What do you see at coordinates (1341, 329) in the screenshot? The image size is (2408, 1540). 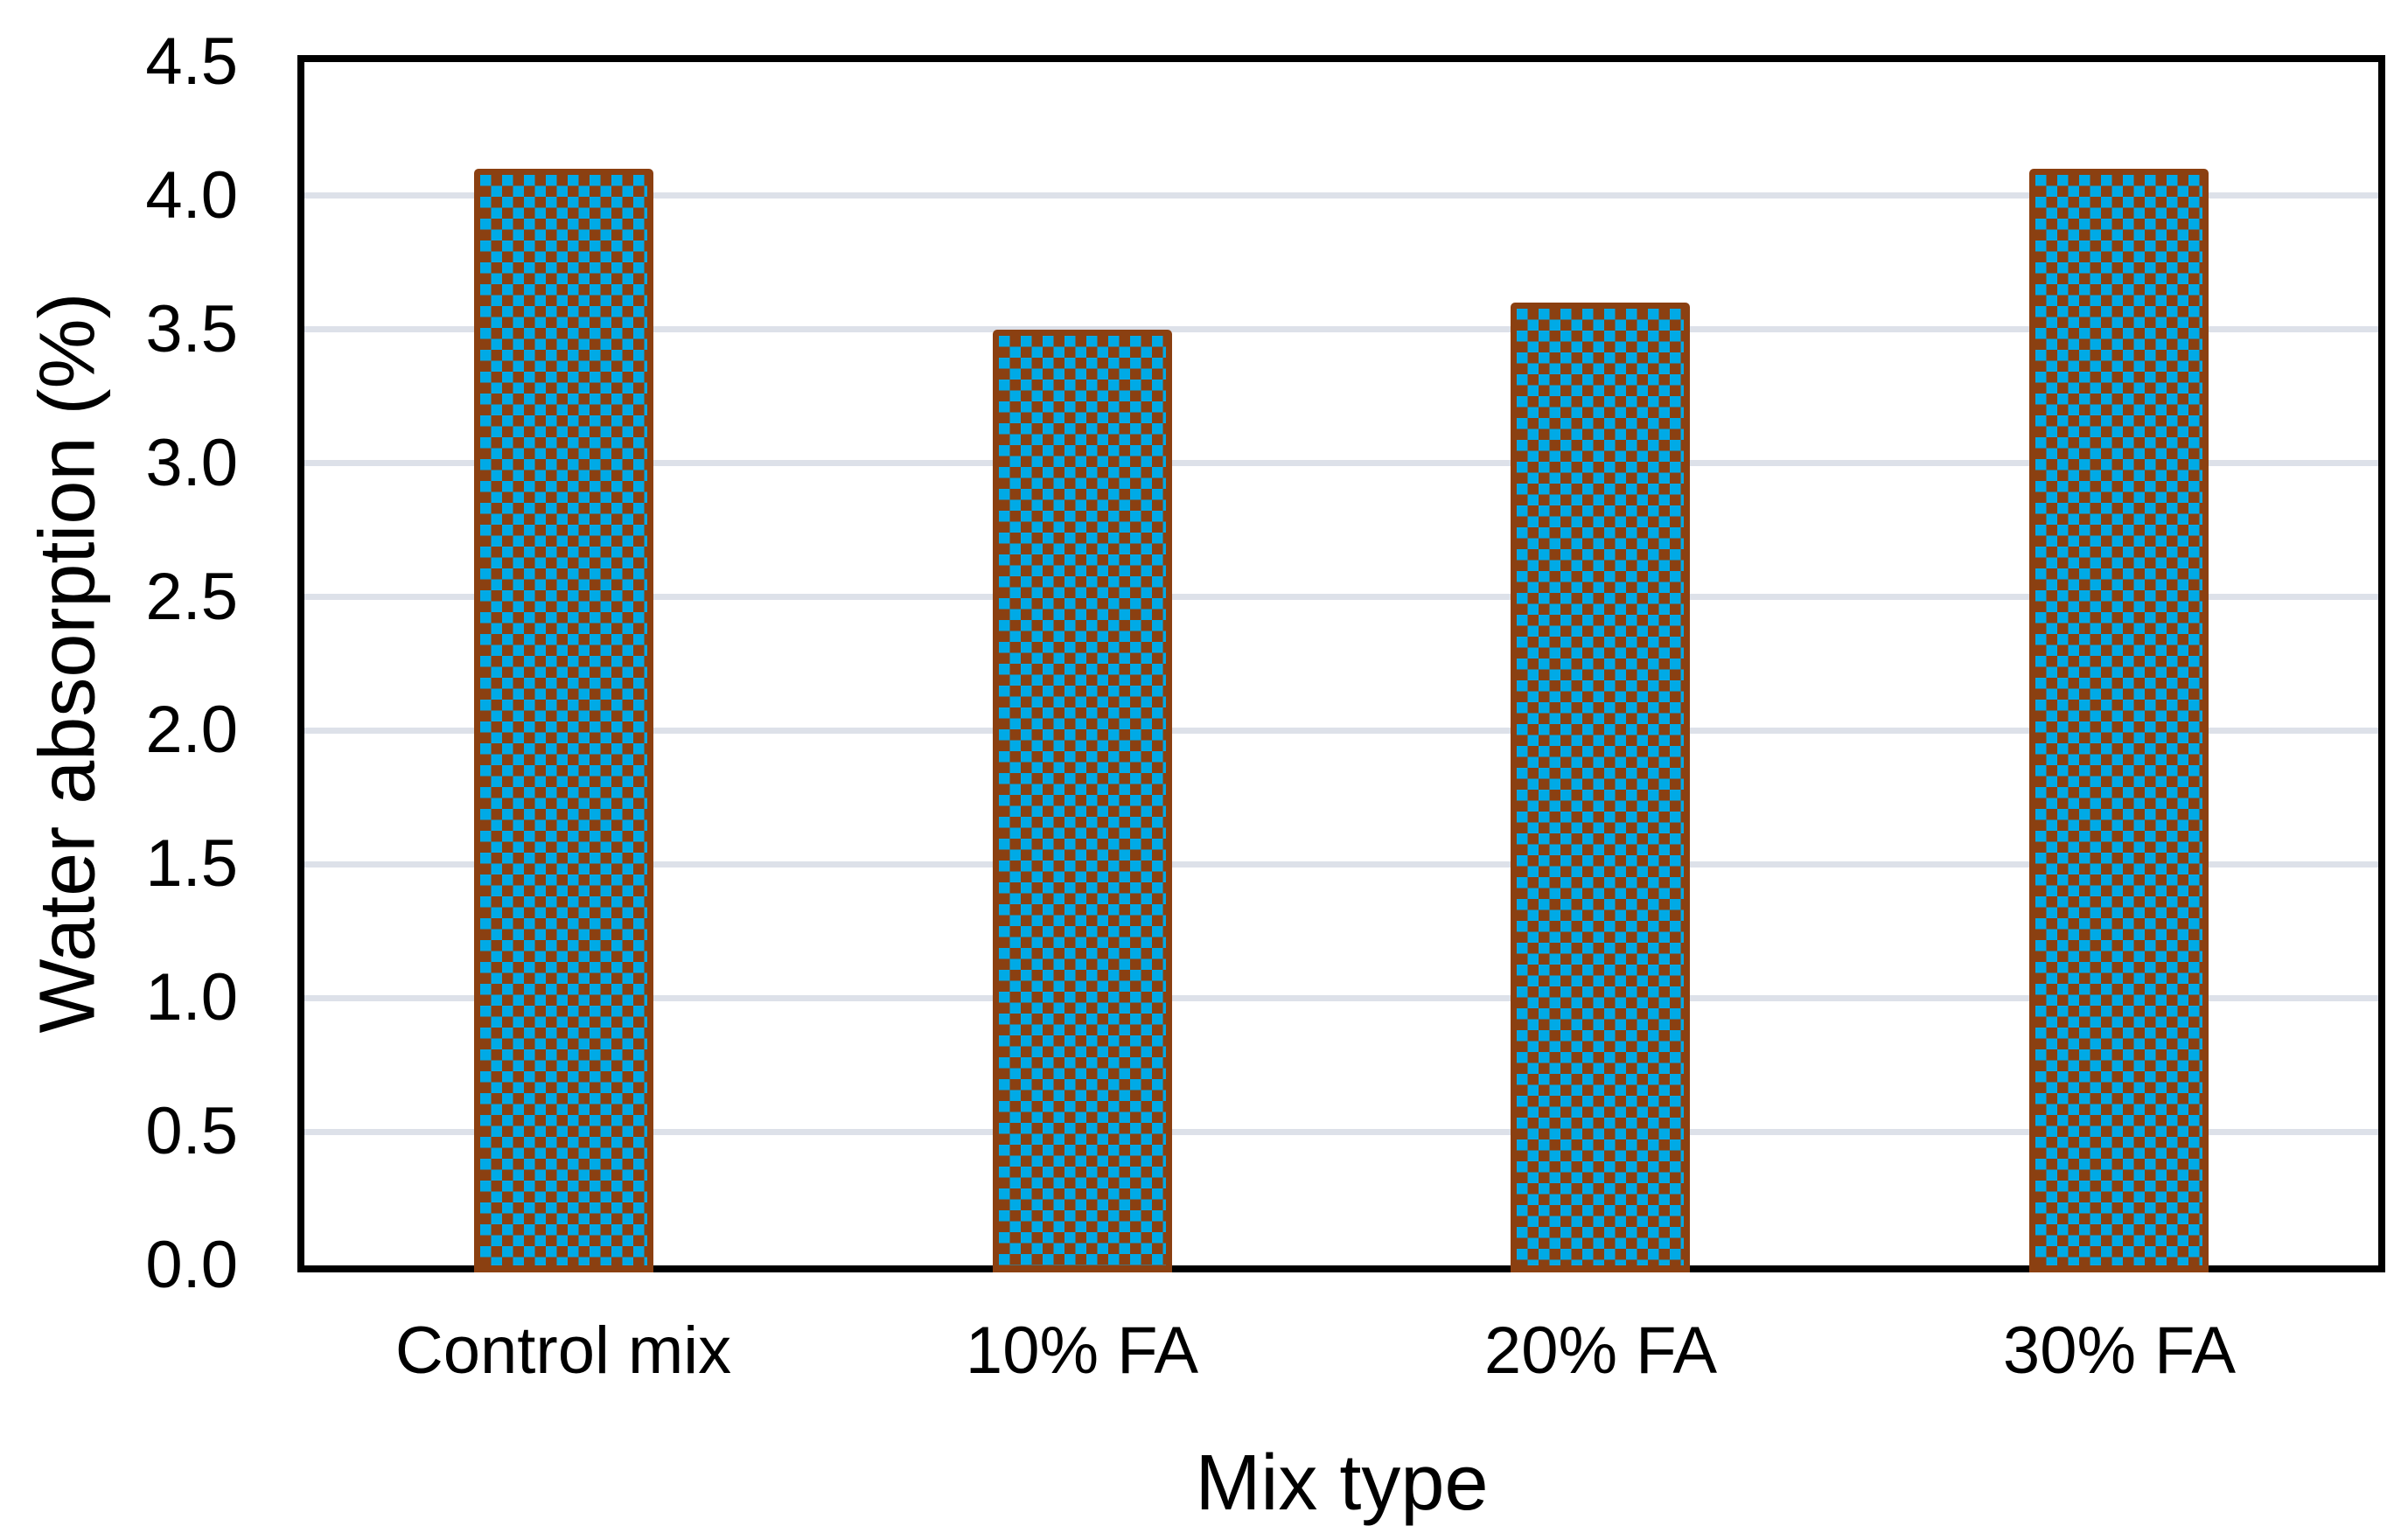 I see `gridline-y-3.5` at bounding box center [1341, 329].